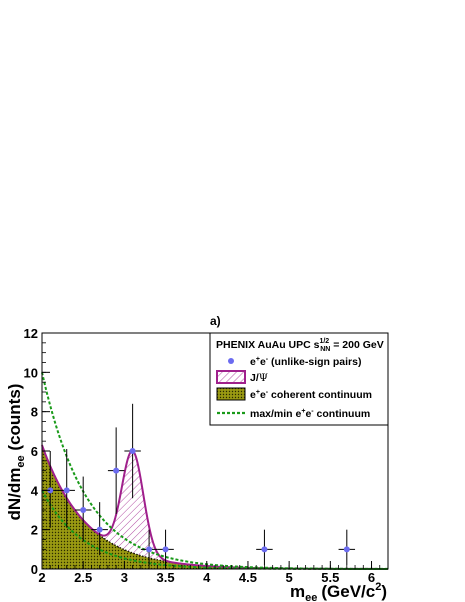  I want to click on x-tick-label: 5, so click(289, 577).